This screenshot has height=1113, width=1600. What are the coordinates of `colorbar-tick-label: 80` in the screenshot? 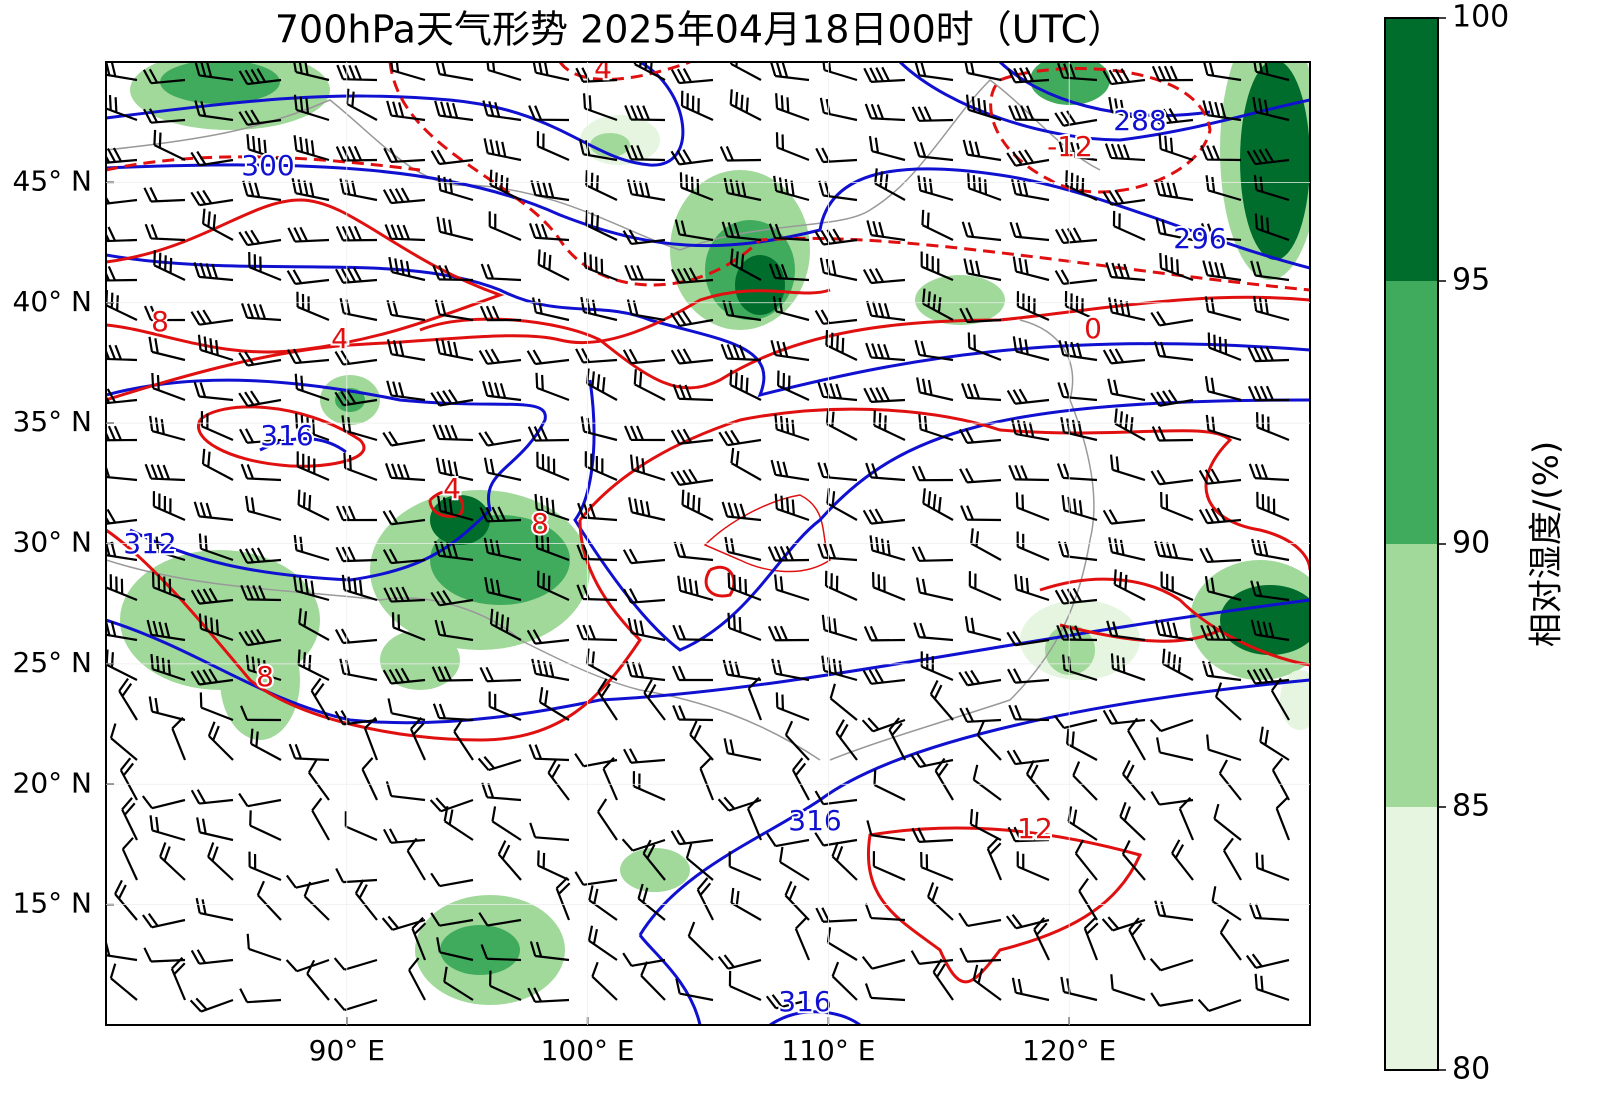 It's located at (1471, 1069).